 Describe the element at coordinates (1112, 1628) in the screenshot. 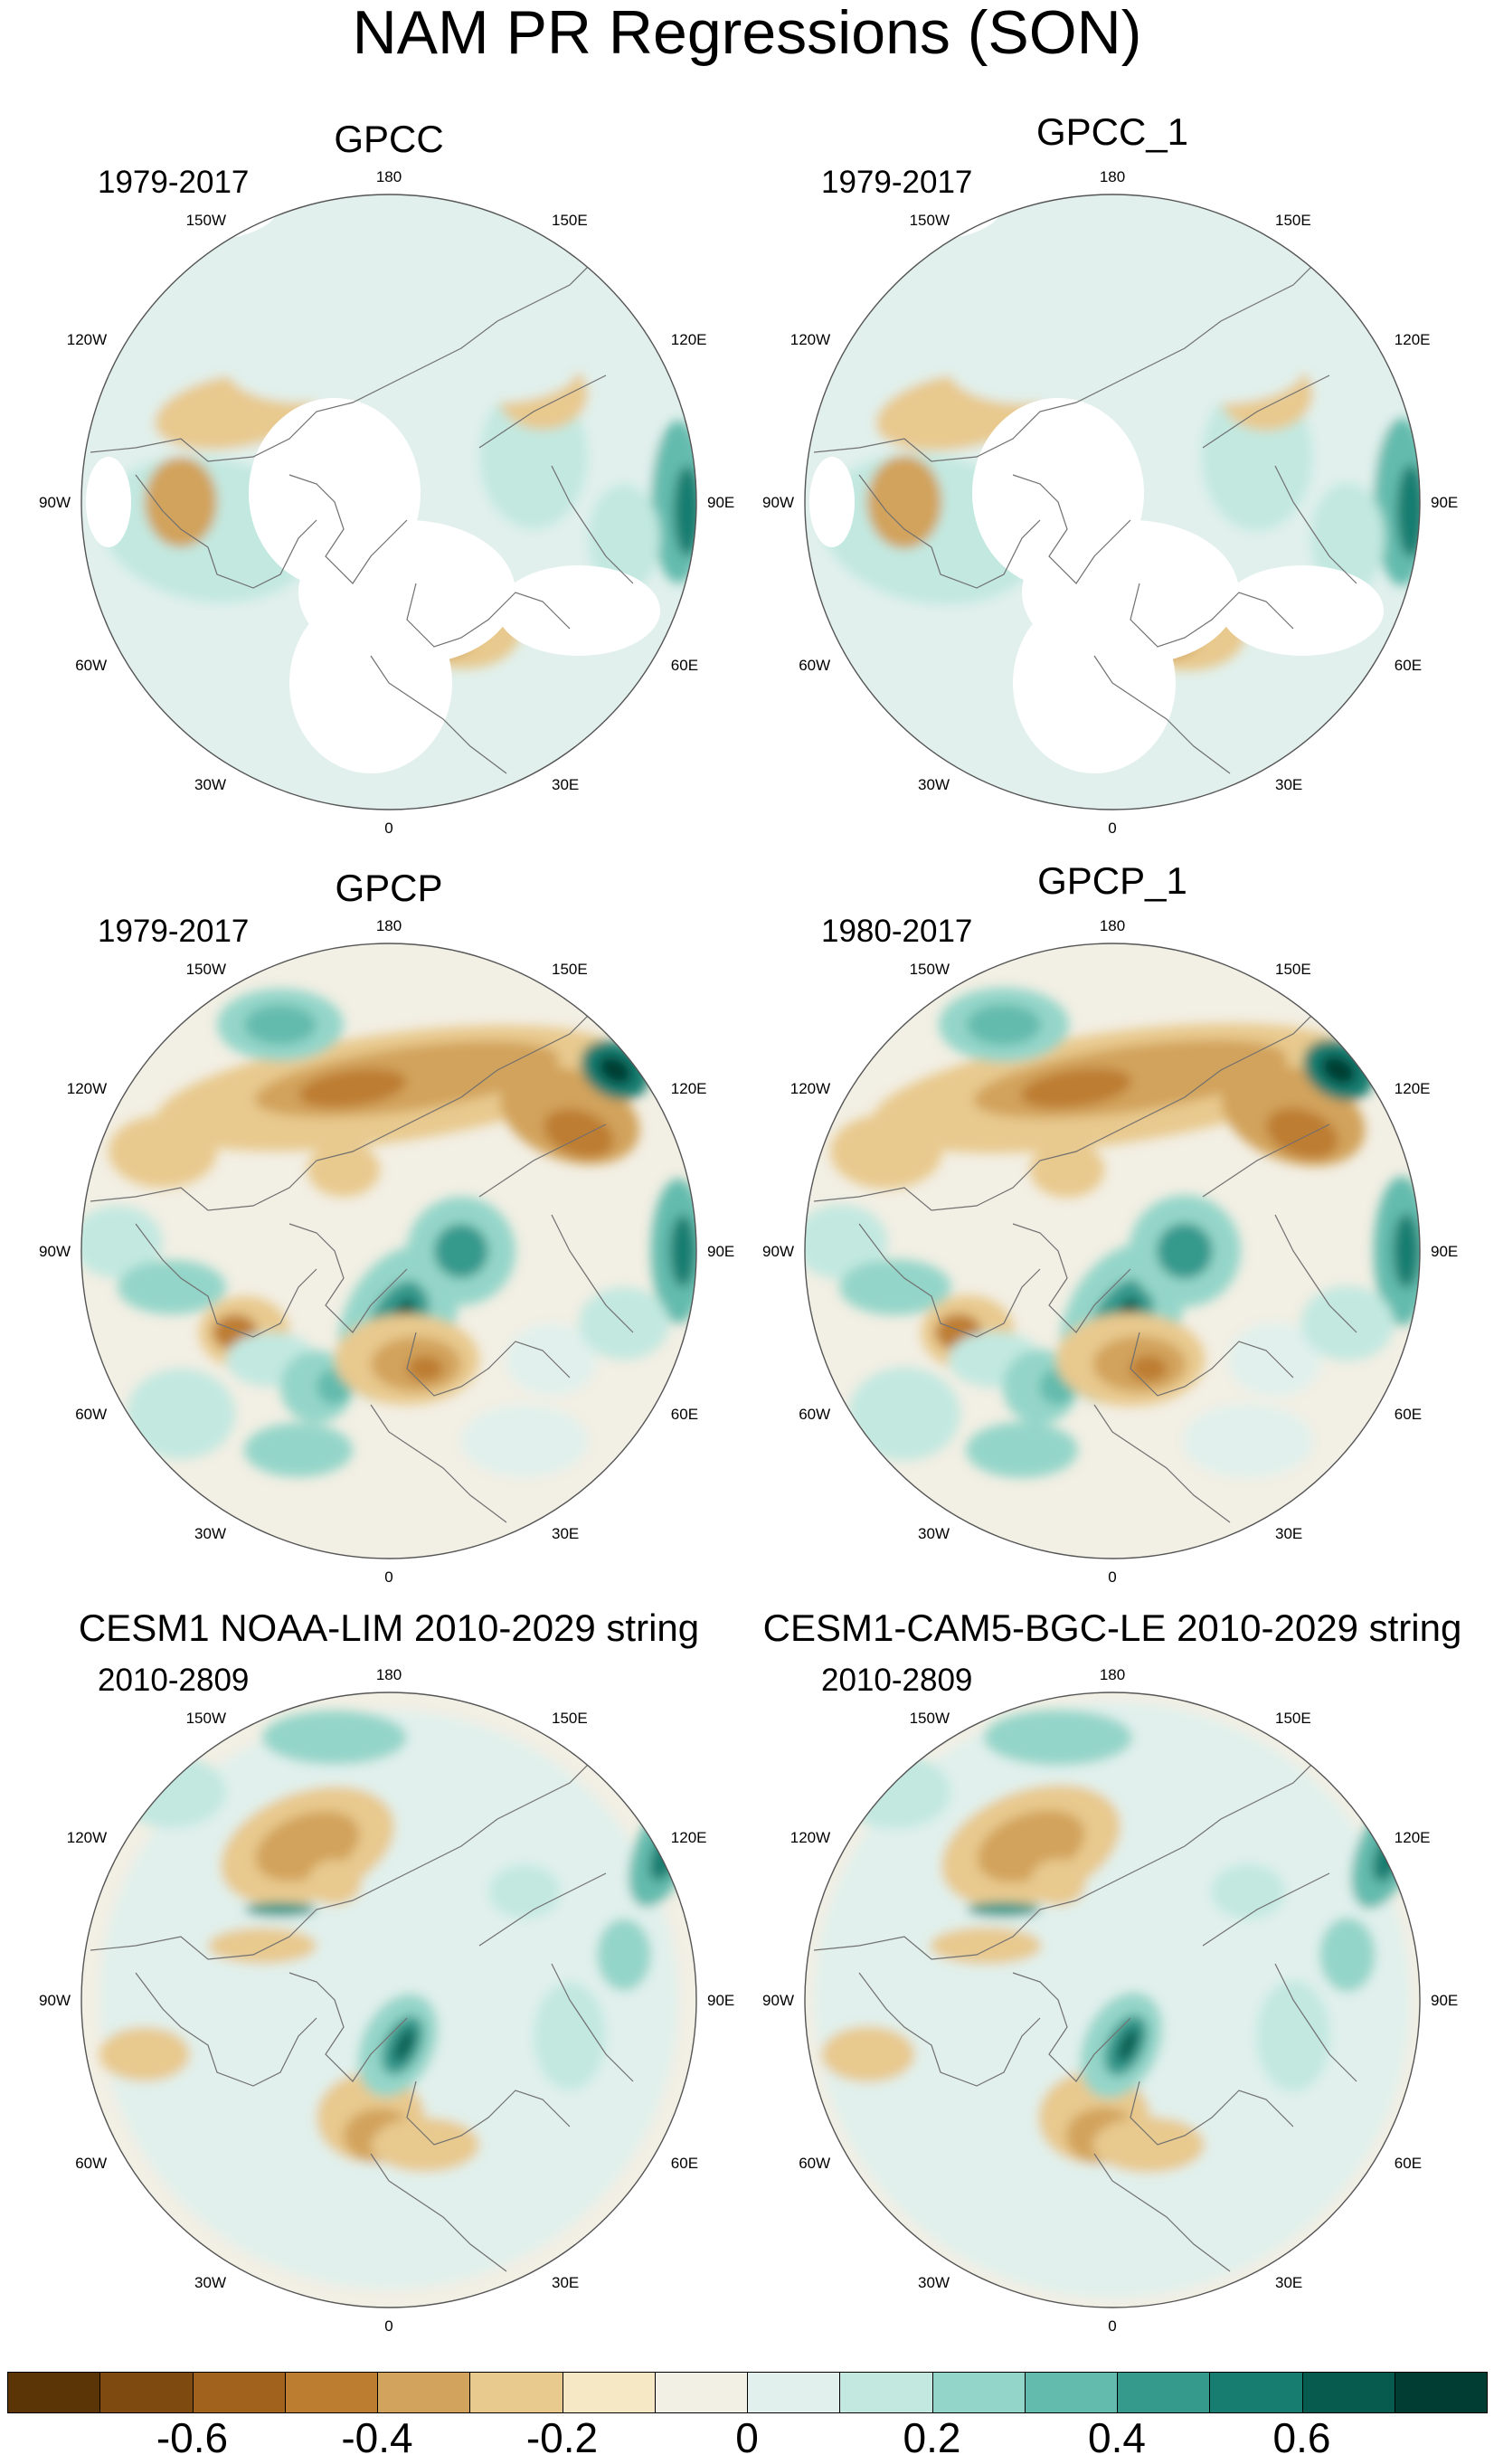

I see `panel-title: CESM1-CAM5-BGC-LE 2010-2029 string` at that location.